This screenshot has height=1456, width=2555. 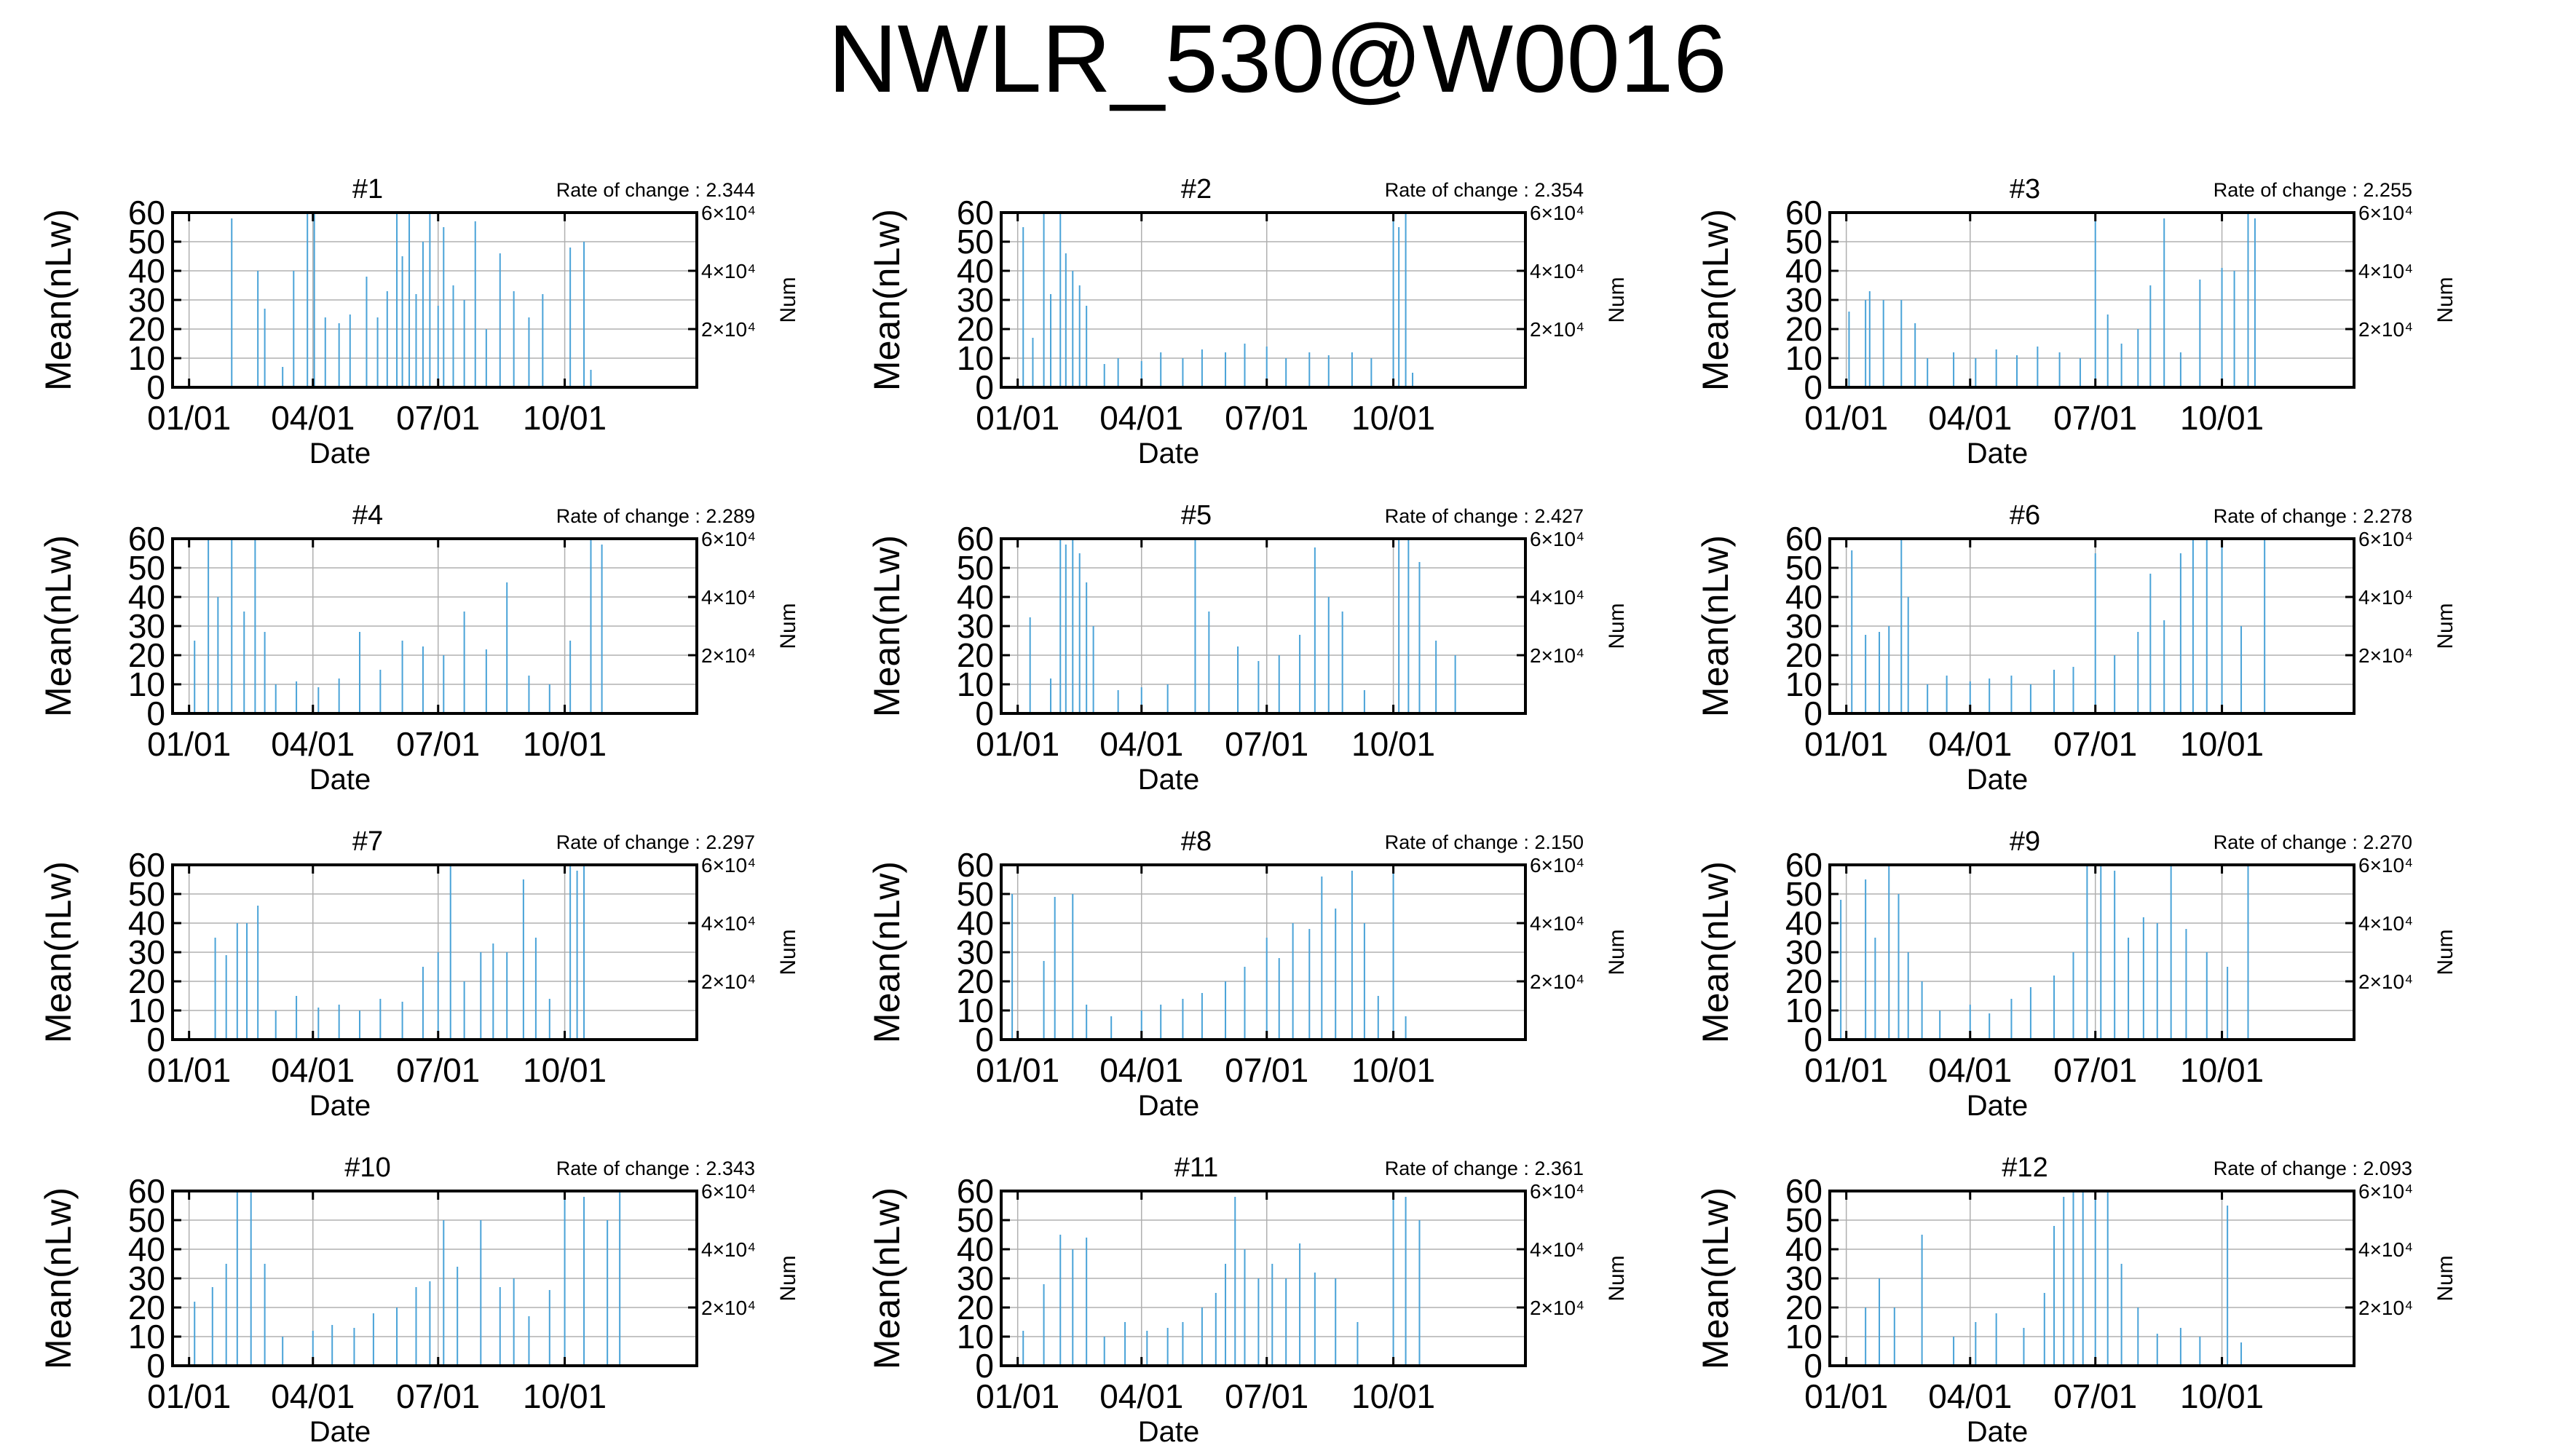 I want to click on rate-of-change-label: Rate of change : 2.093, so click(x=2313, y=1168).